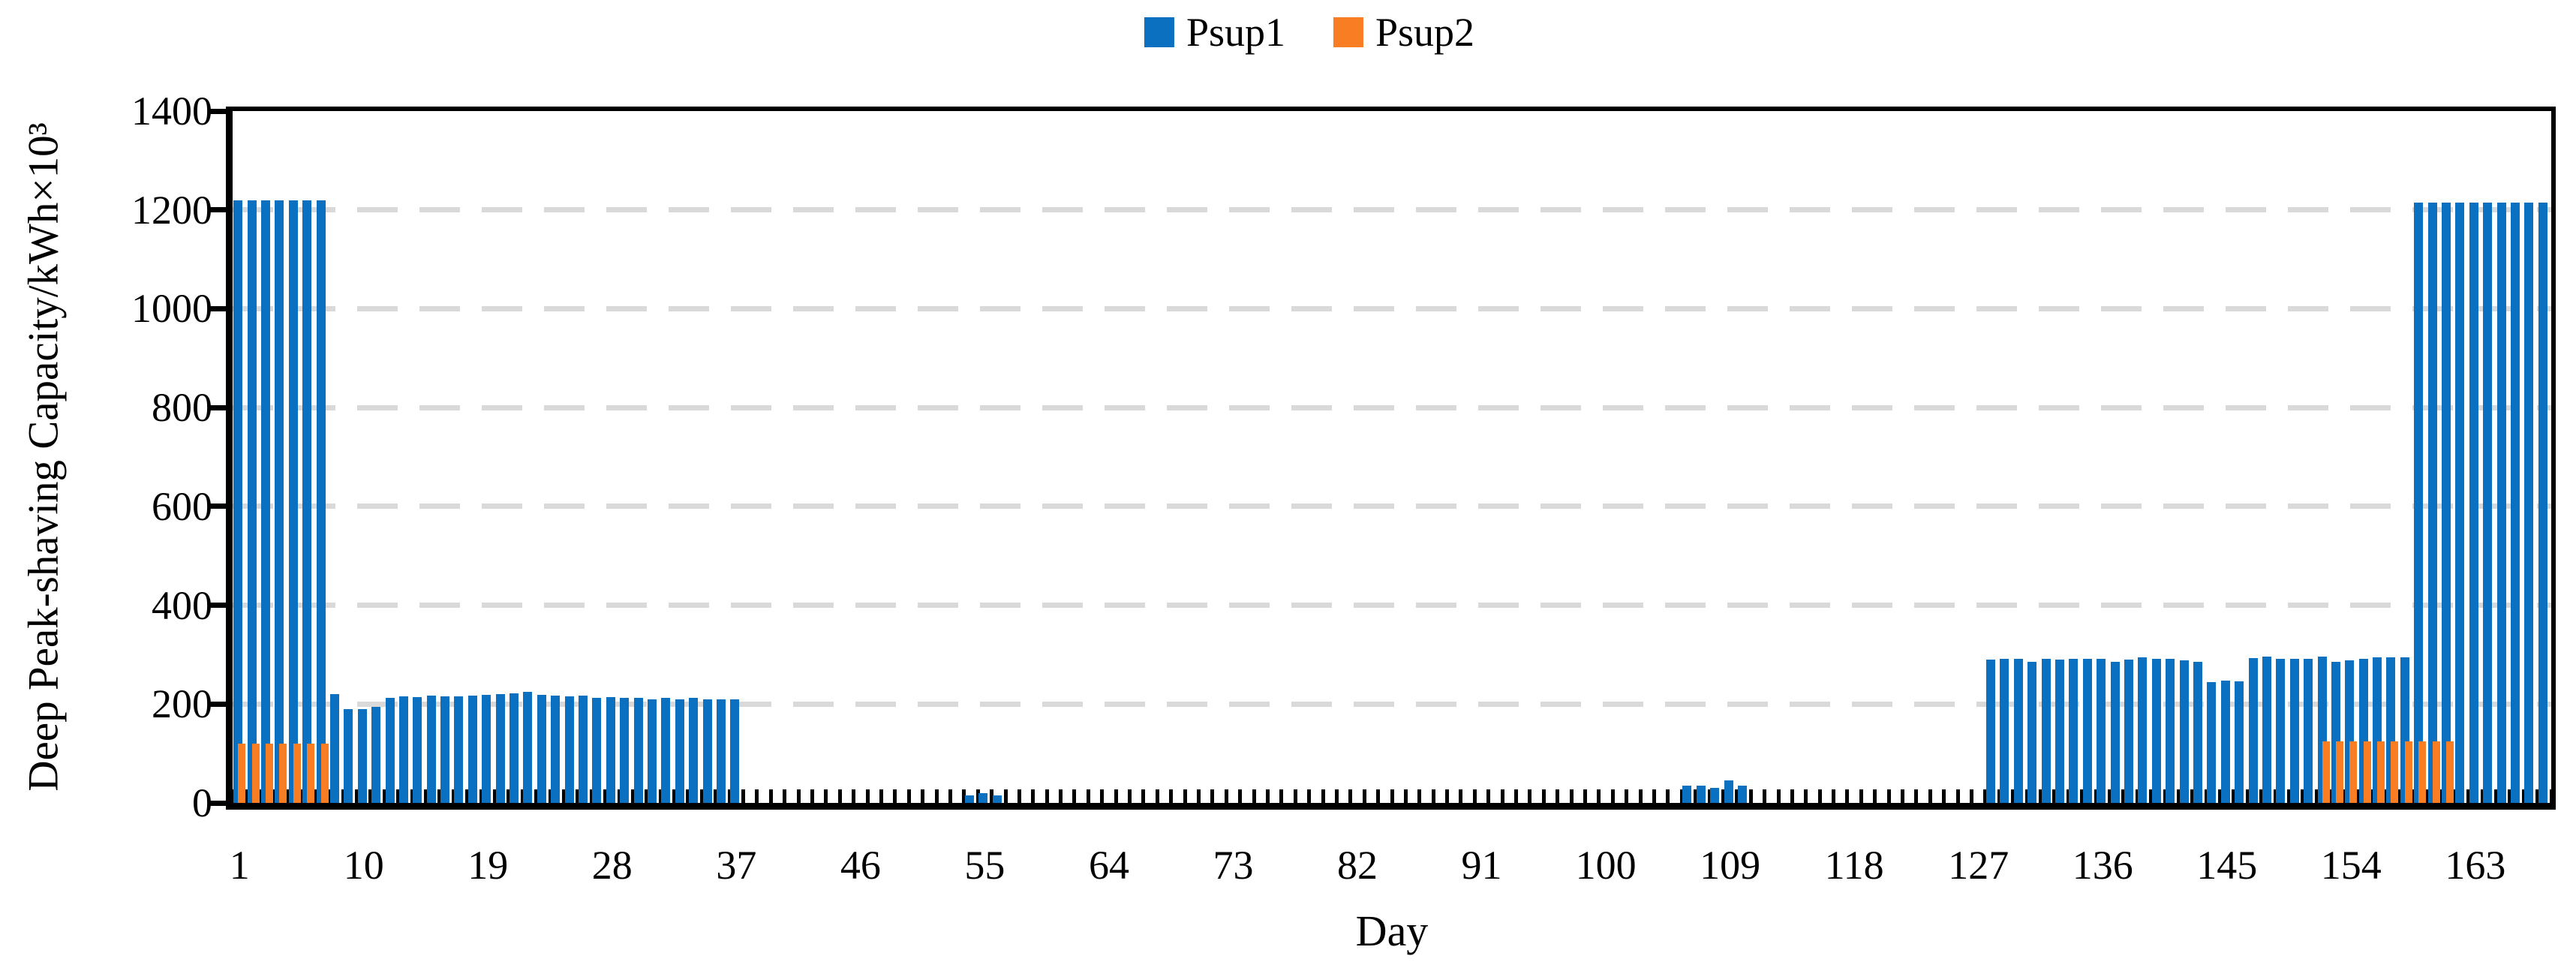  I want to click on x-tick-label-64: 64, so click(1108, 865).